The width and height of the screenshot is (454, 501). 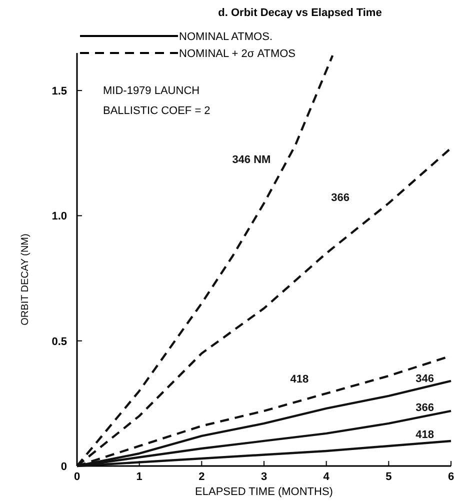 I want to click on x-tick-label: 5, so click(x=389, y=477).